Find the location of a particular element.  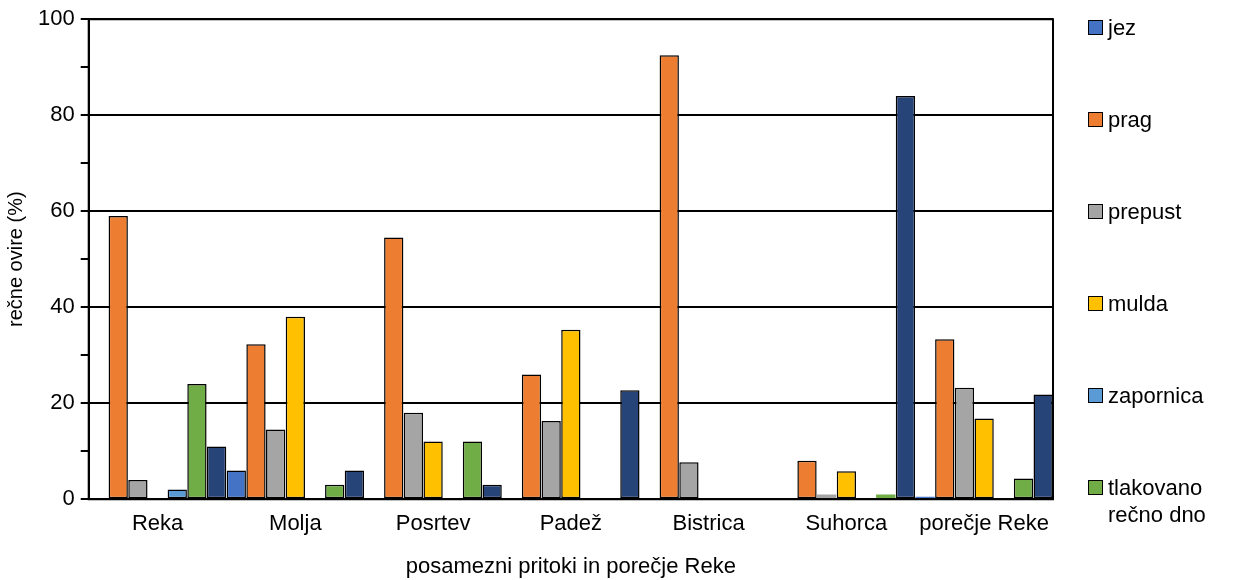

x-tick-label: porečje Reke is located at coordinates (984, 523).